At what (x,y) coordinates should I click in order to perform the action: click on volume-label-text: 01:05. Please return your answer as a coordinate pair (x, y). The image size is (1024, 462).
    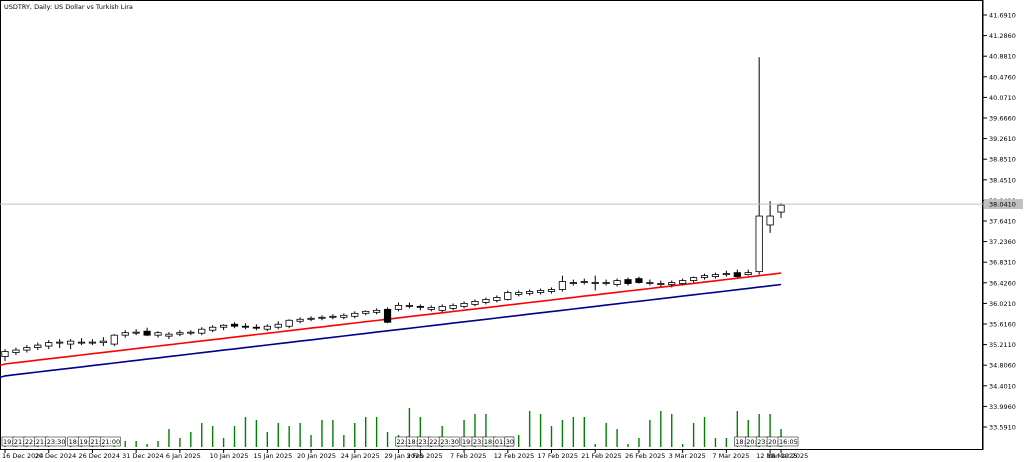
    Looking at the image, I should click on (504, 442).